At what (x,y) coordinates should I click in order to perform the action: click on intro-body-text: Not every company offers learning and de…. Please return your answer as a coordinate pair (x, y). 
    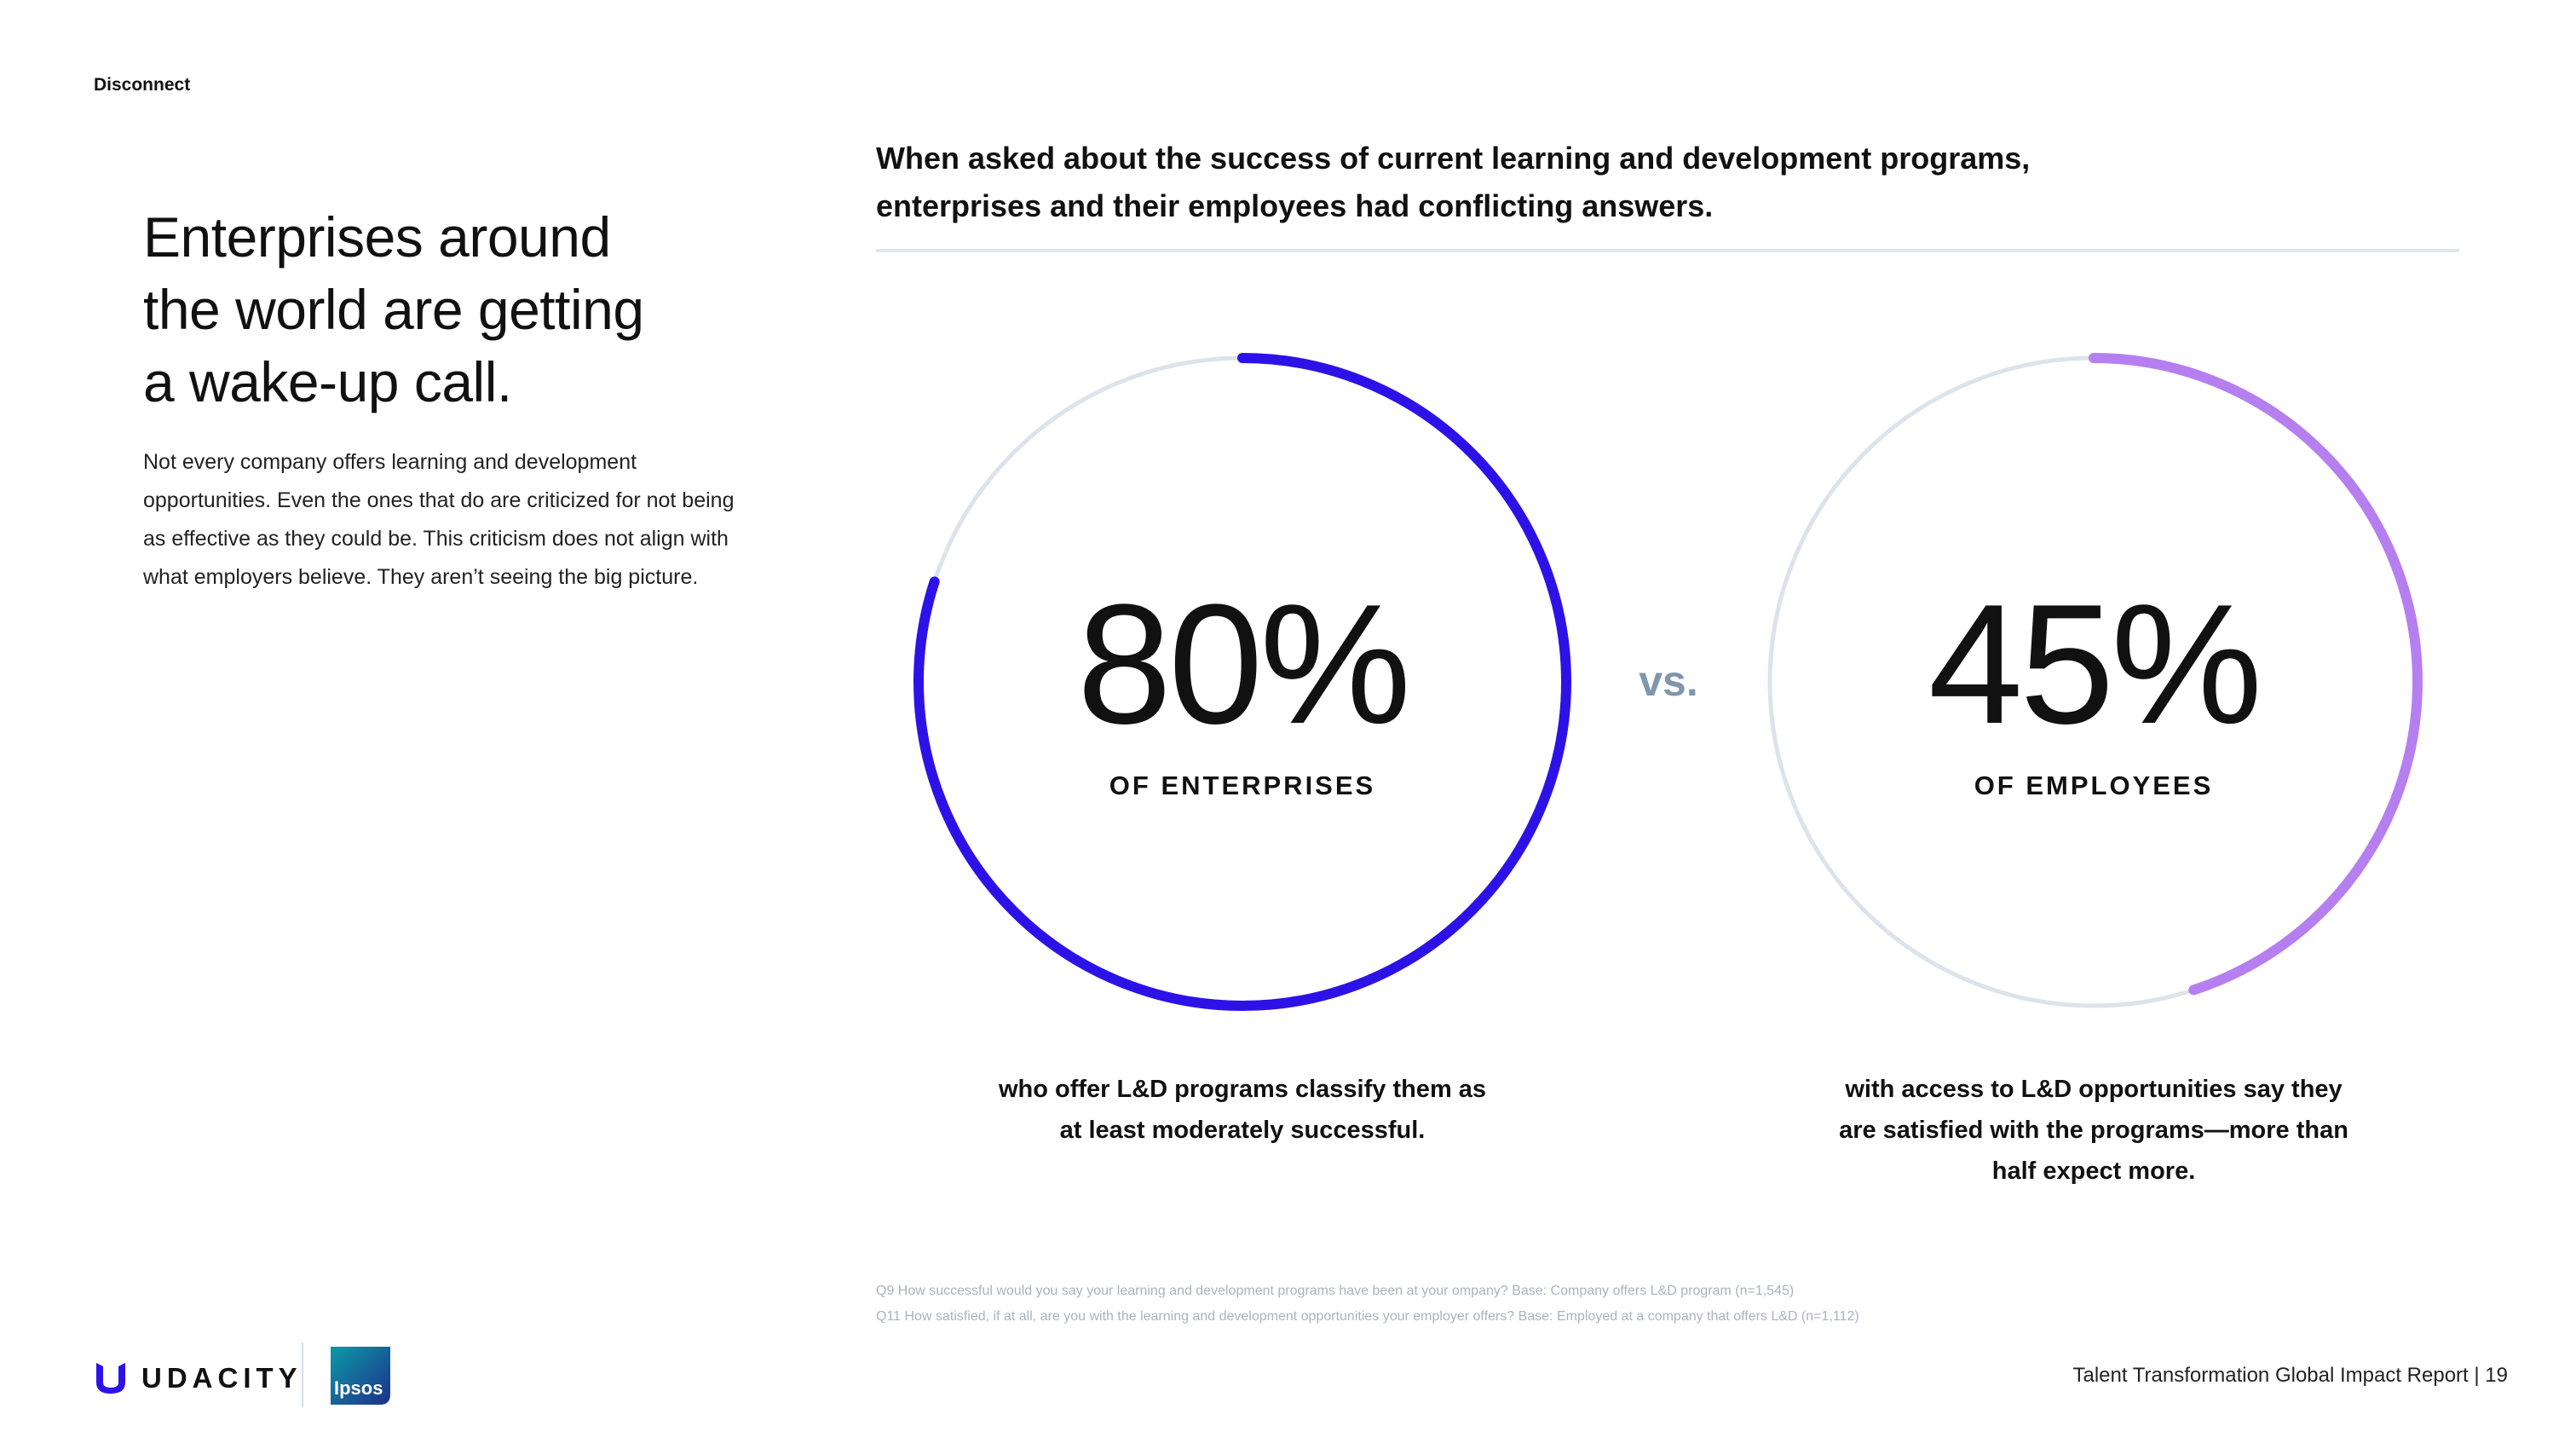
    Looking at the image, I should click on (439, 519).